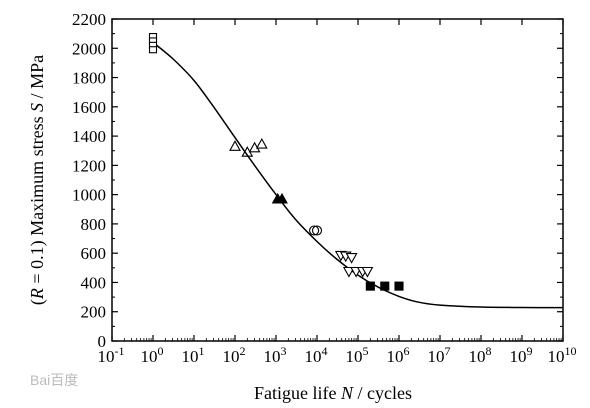 Image resolution: width=590 pixels, height=408 pixels. I want to click on x-tick-label: 10⁻¹, so click(111, 355).